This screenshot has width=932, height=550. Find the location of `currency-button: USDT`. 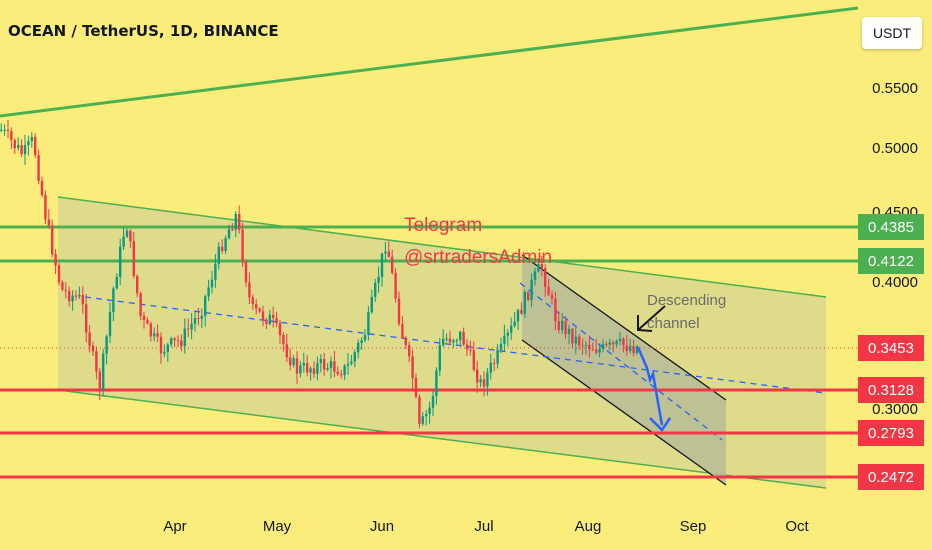

currency-button: USDT is located at coordinates (892, 33).